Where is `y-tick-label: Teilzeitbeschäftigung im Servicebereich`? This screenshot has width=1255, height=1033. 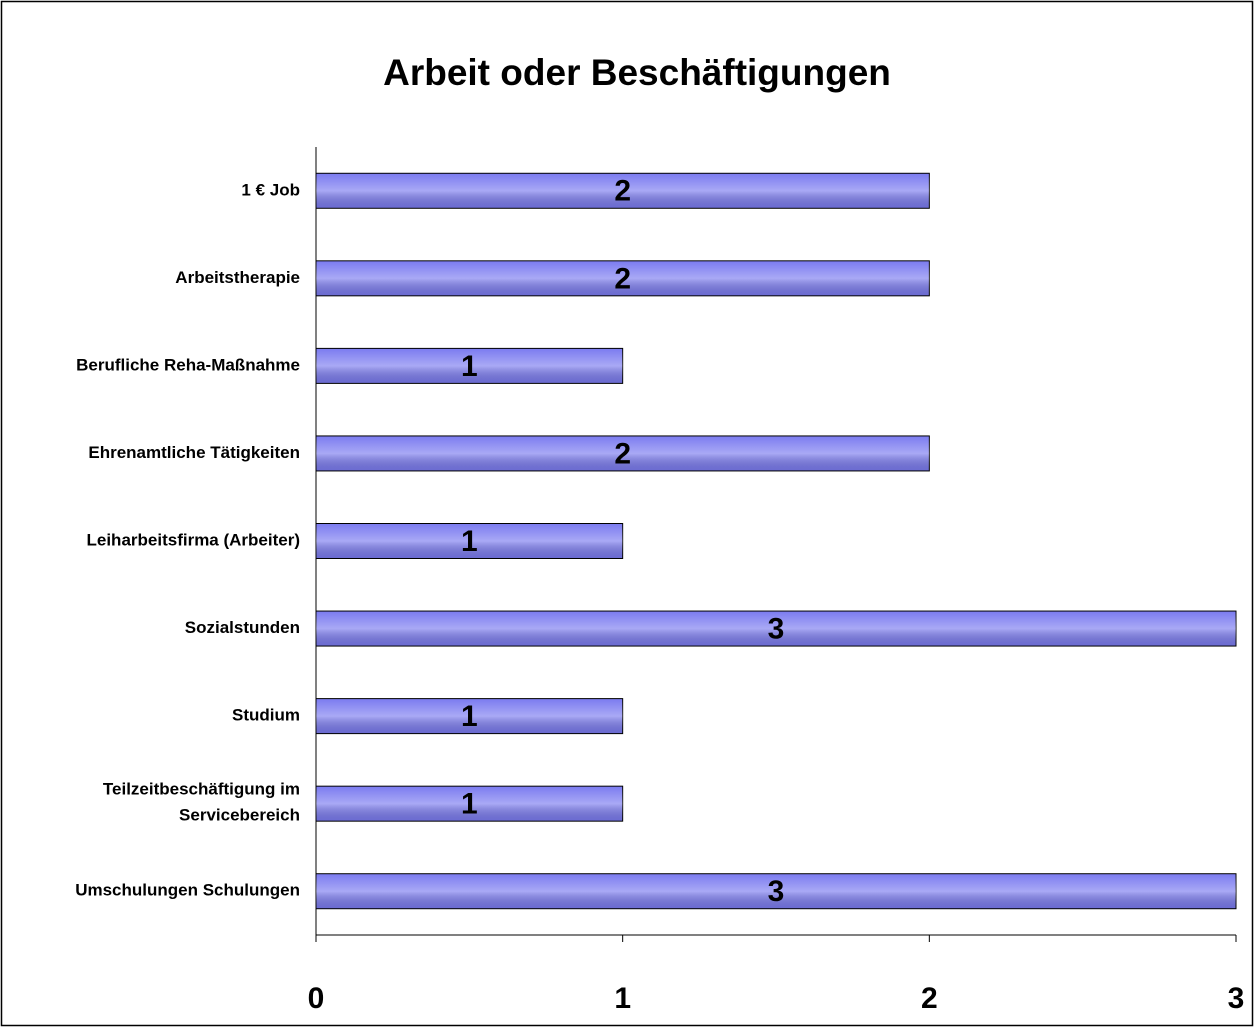
y-tick-label: Teilzeitbeschäftigung im Servicebereich is located at coordinates (201, 802).